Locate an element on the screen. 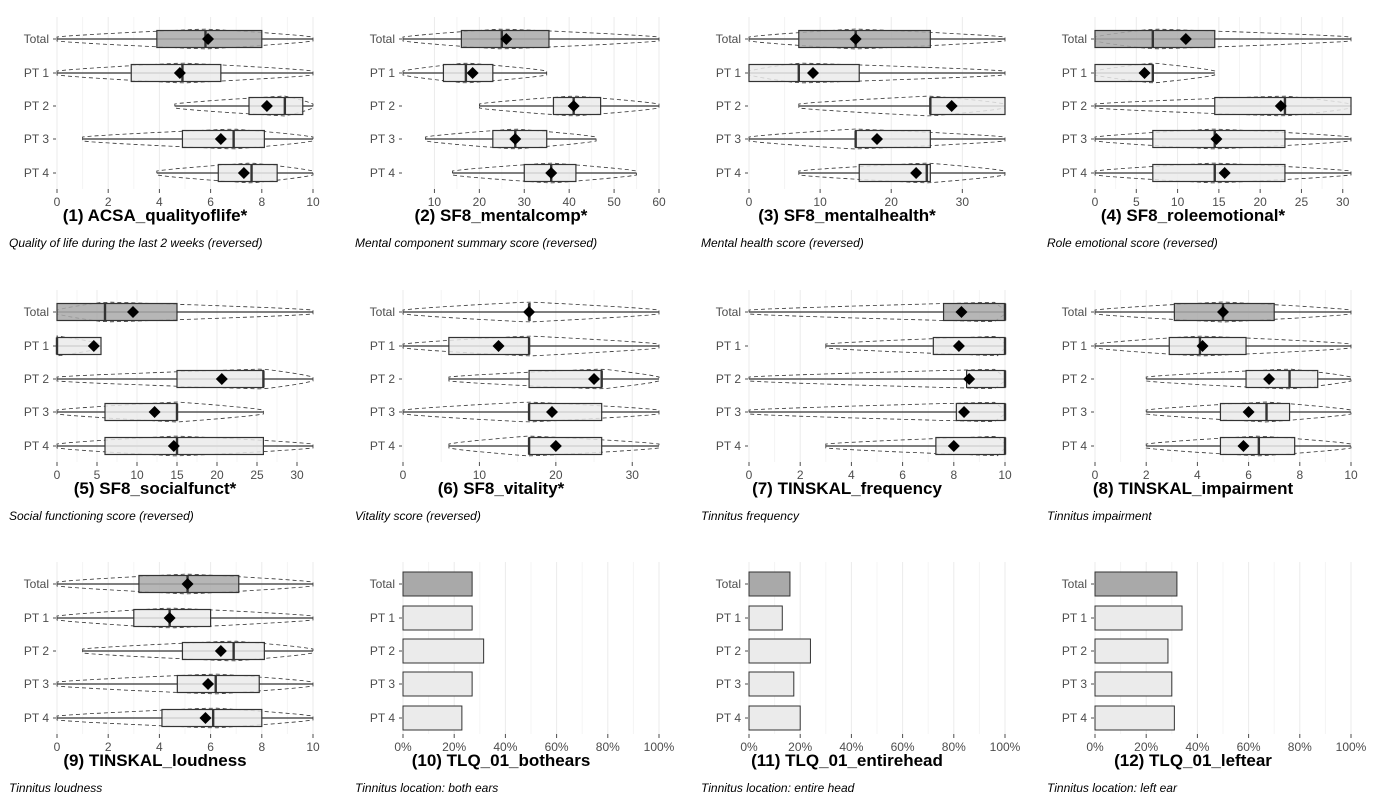  panel-subtitle: Tinnitus location: entire head is located at coordinates (778, 788).